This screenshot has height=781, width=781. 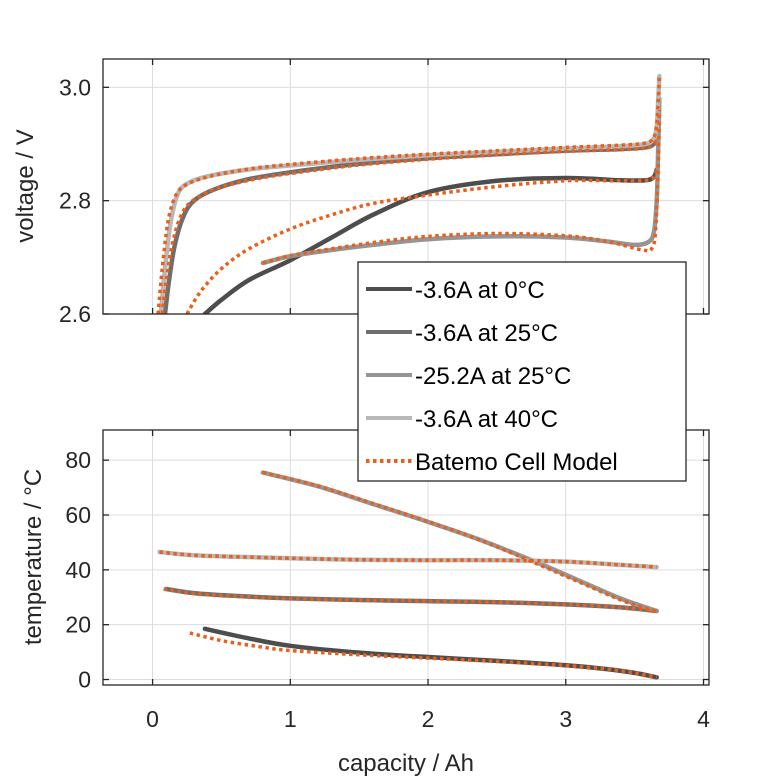 I want to click on y-tick-label: 2.8, so click(x=75, y=201).